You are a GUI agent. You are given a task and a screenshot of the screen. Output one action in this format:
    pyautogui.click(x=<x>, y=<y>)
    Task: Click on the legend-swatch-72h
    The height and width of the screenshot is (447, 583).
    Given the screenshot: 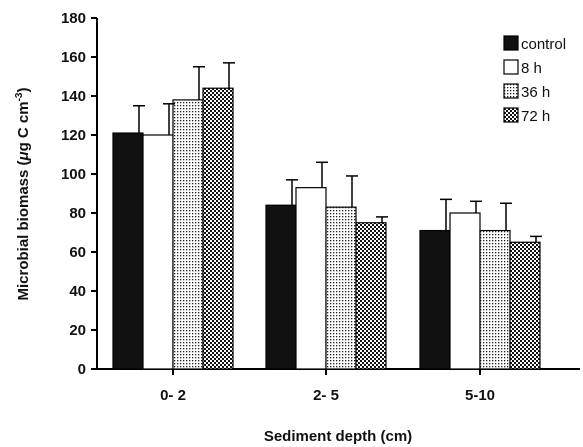 What is the action you would take?
    pyautogui.click(x=511, y=115)
    